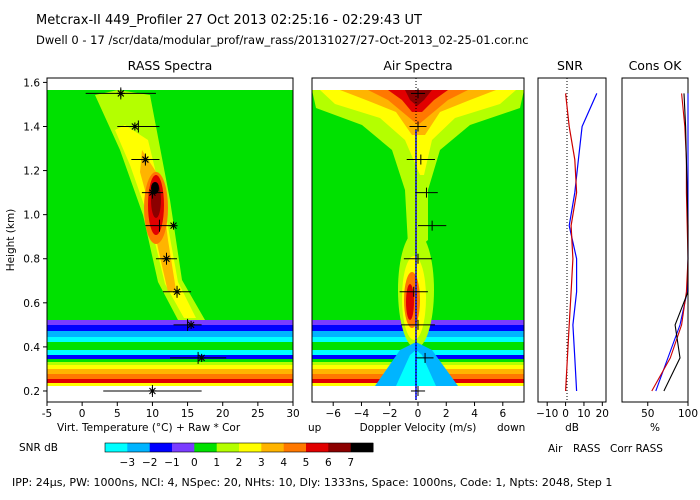 This screenshot has height=500, width=700. Describe the element at coordinates (362, 414) in the screenshot. I see `air-x-tick-label: −4` at that location.